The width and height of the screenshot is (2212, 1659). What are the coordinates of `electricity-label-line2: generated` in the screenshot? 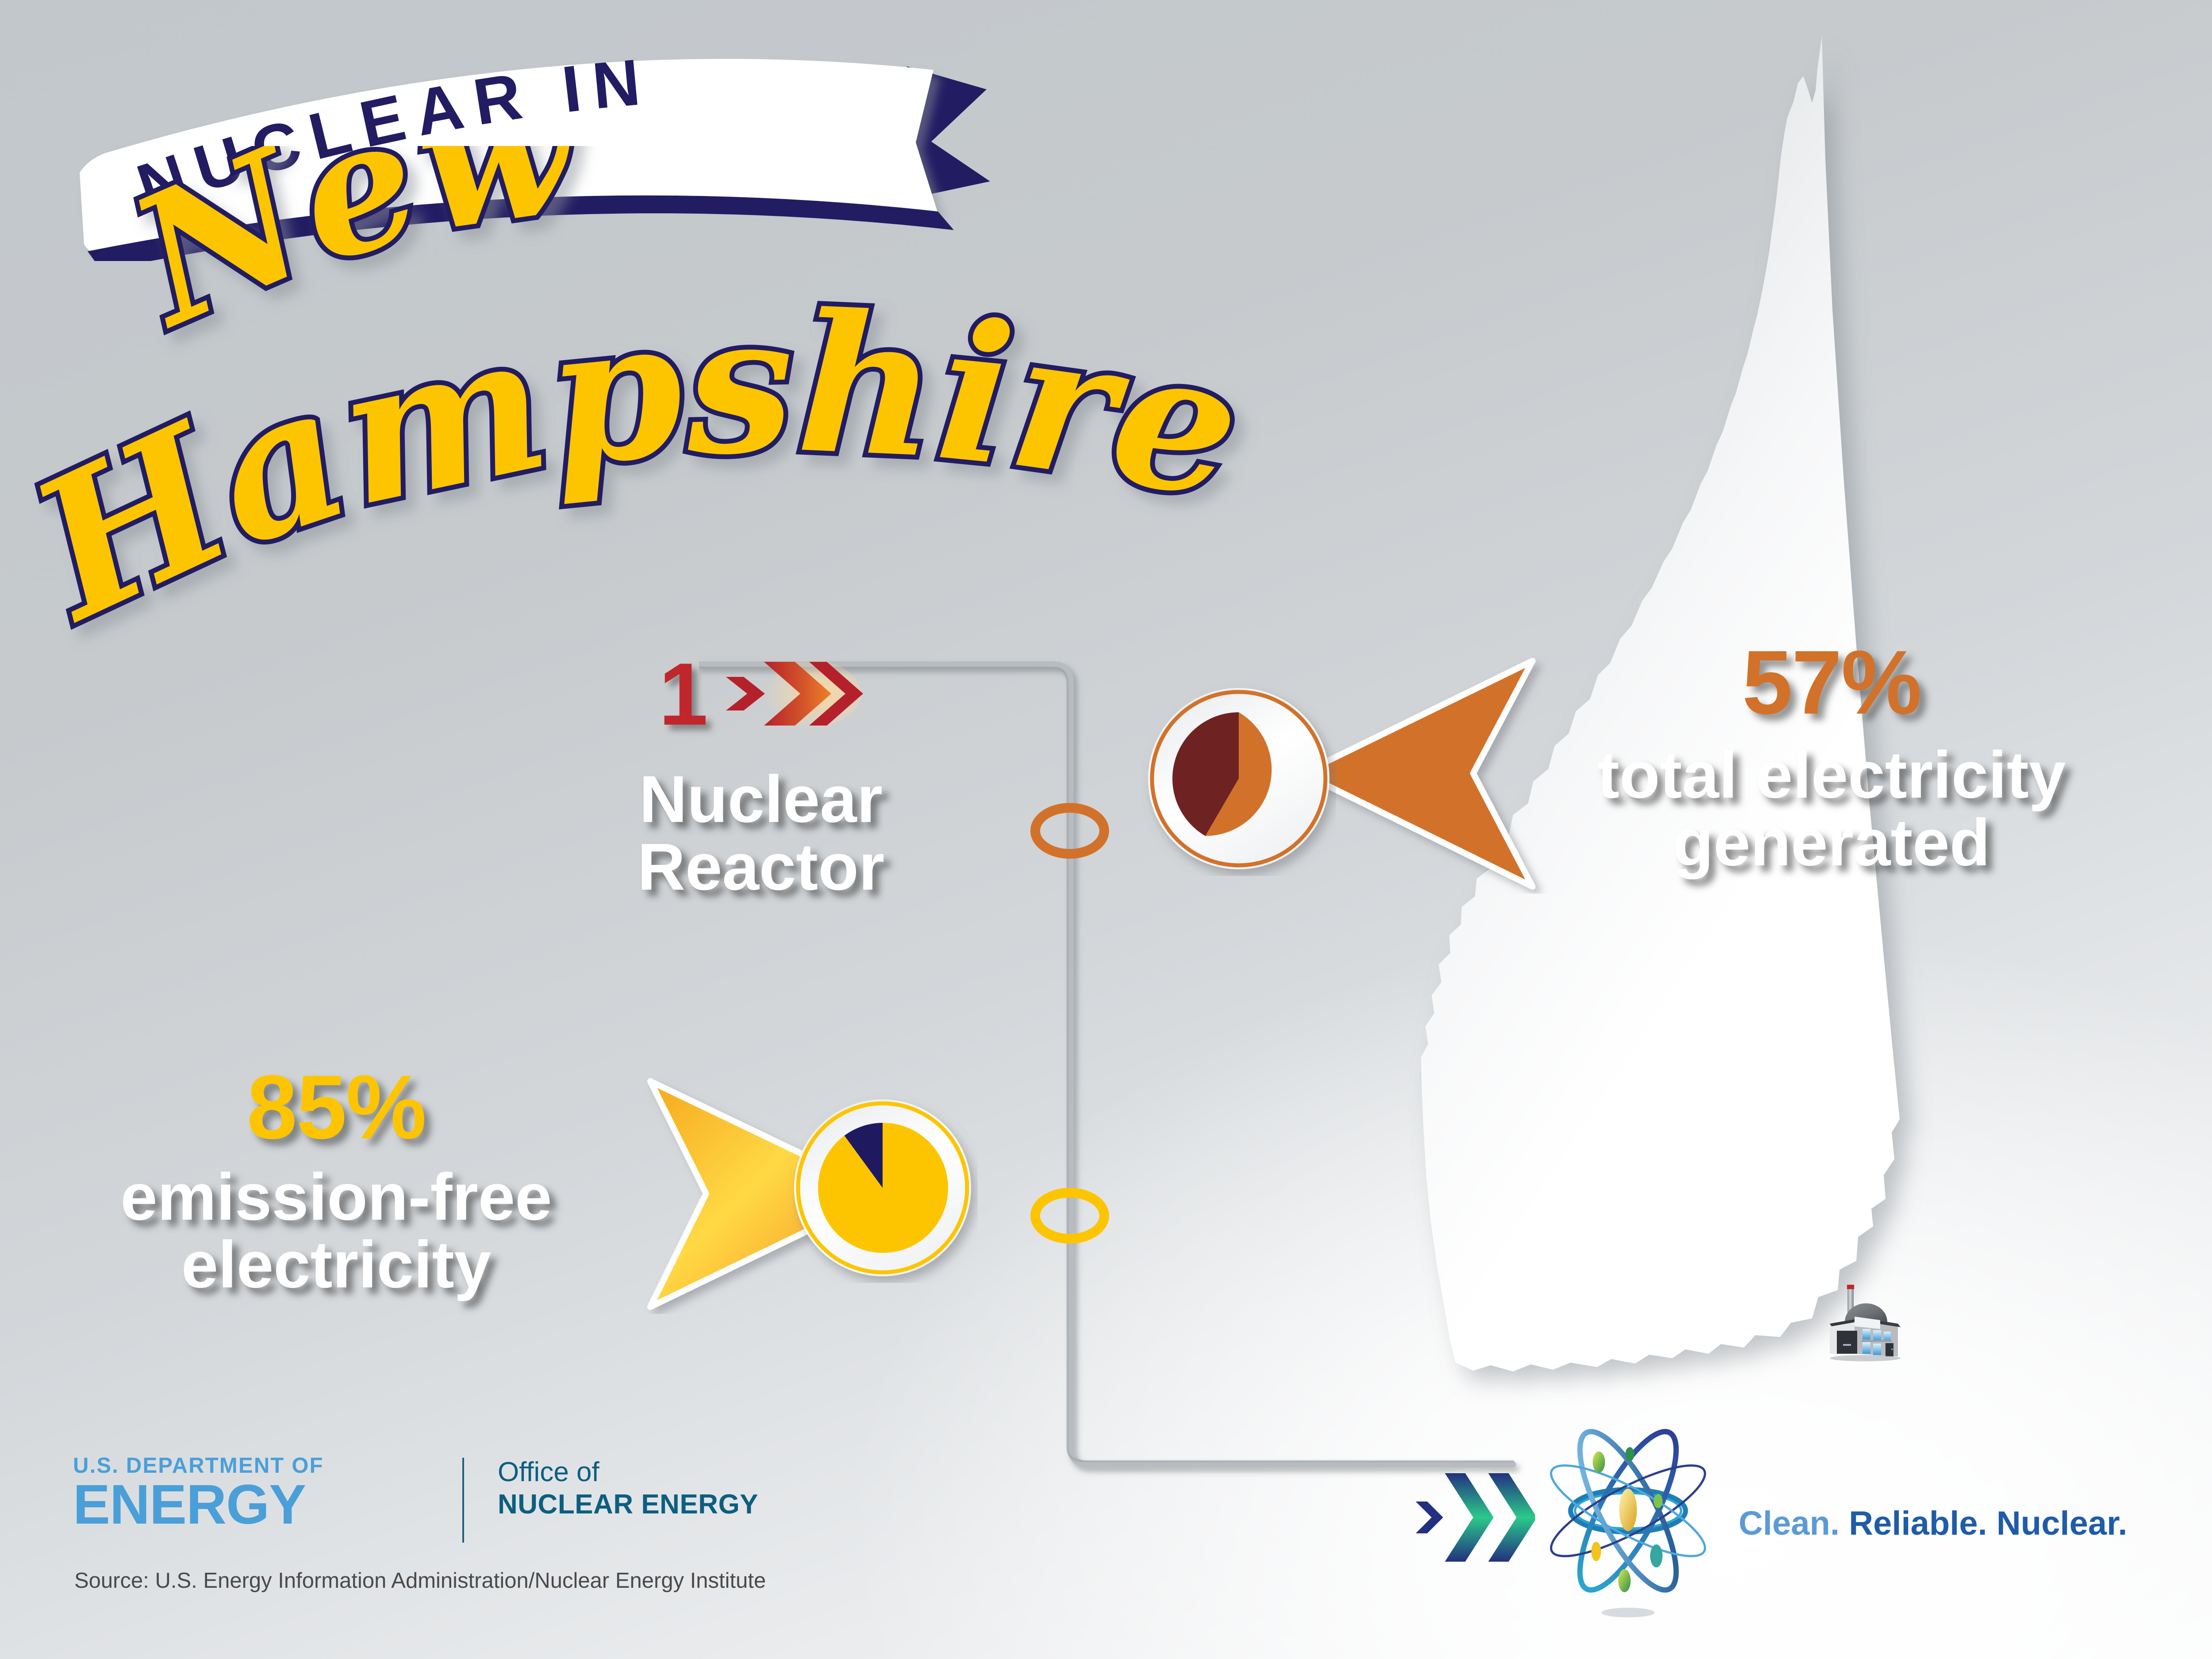 It's located at (1832, 842).